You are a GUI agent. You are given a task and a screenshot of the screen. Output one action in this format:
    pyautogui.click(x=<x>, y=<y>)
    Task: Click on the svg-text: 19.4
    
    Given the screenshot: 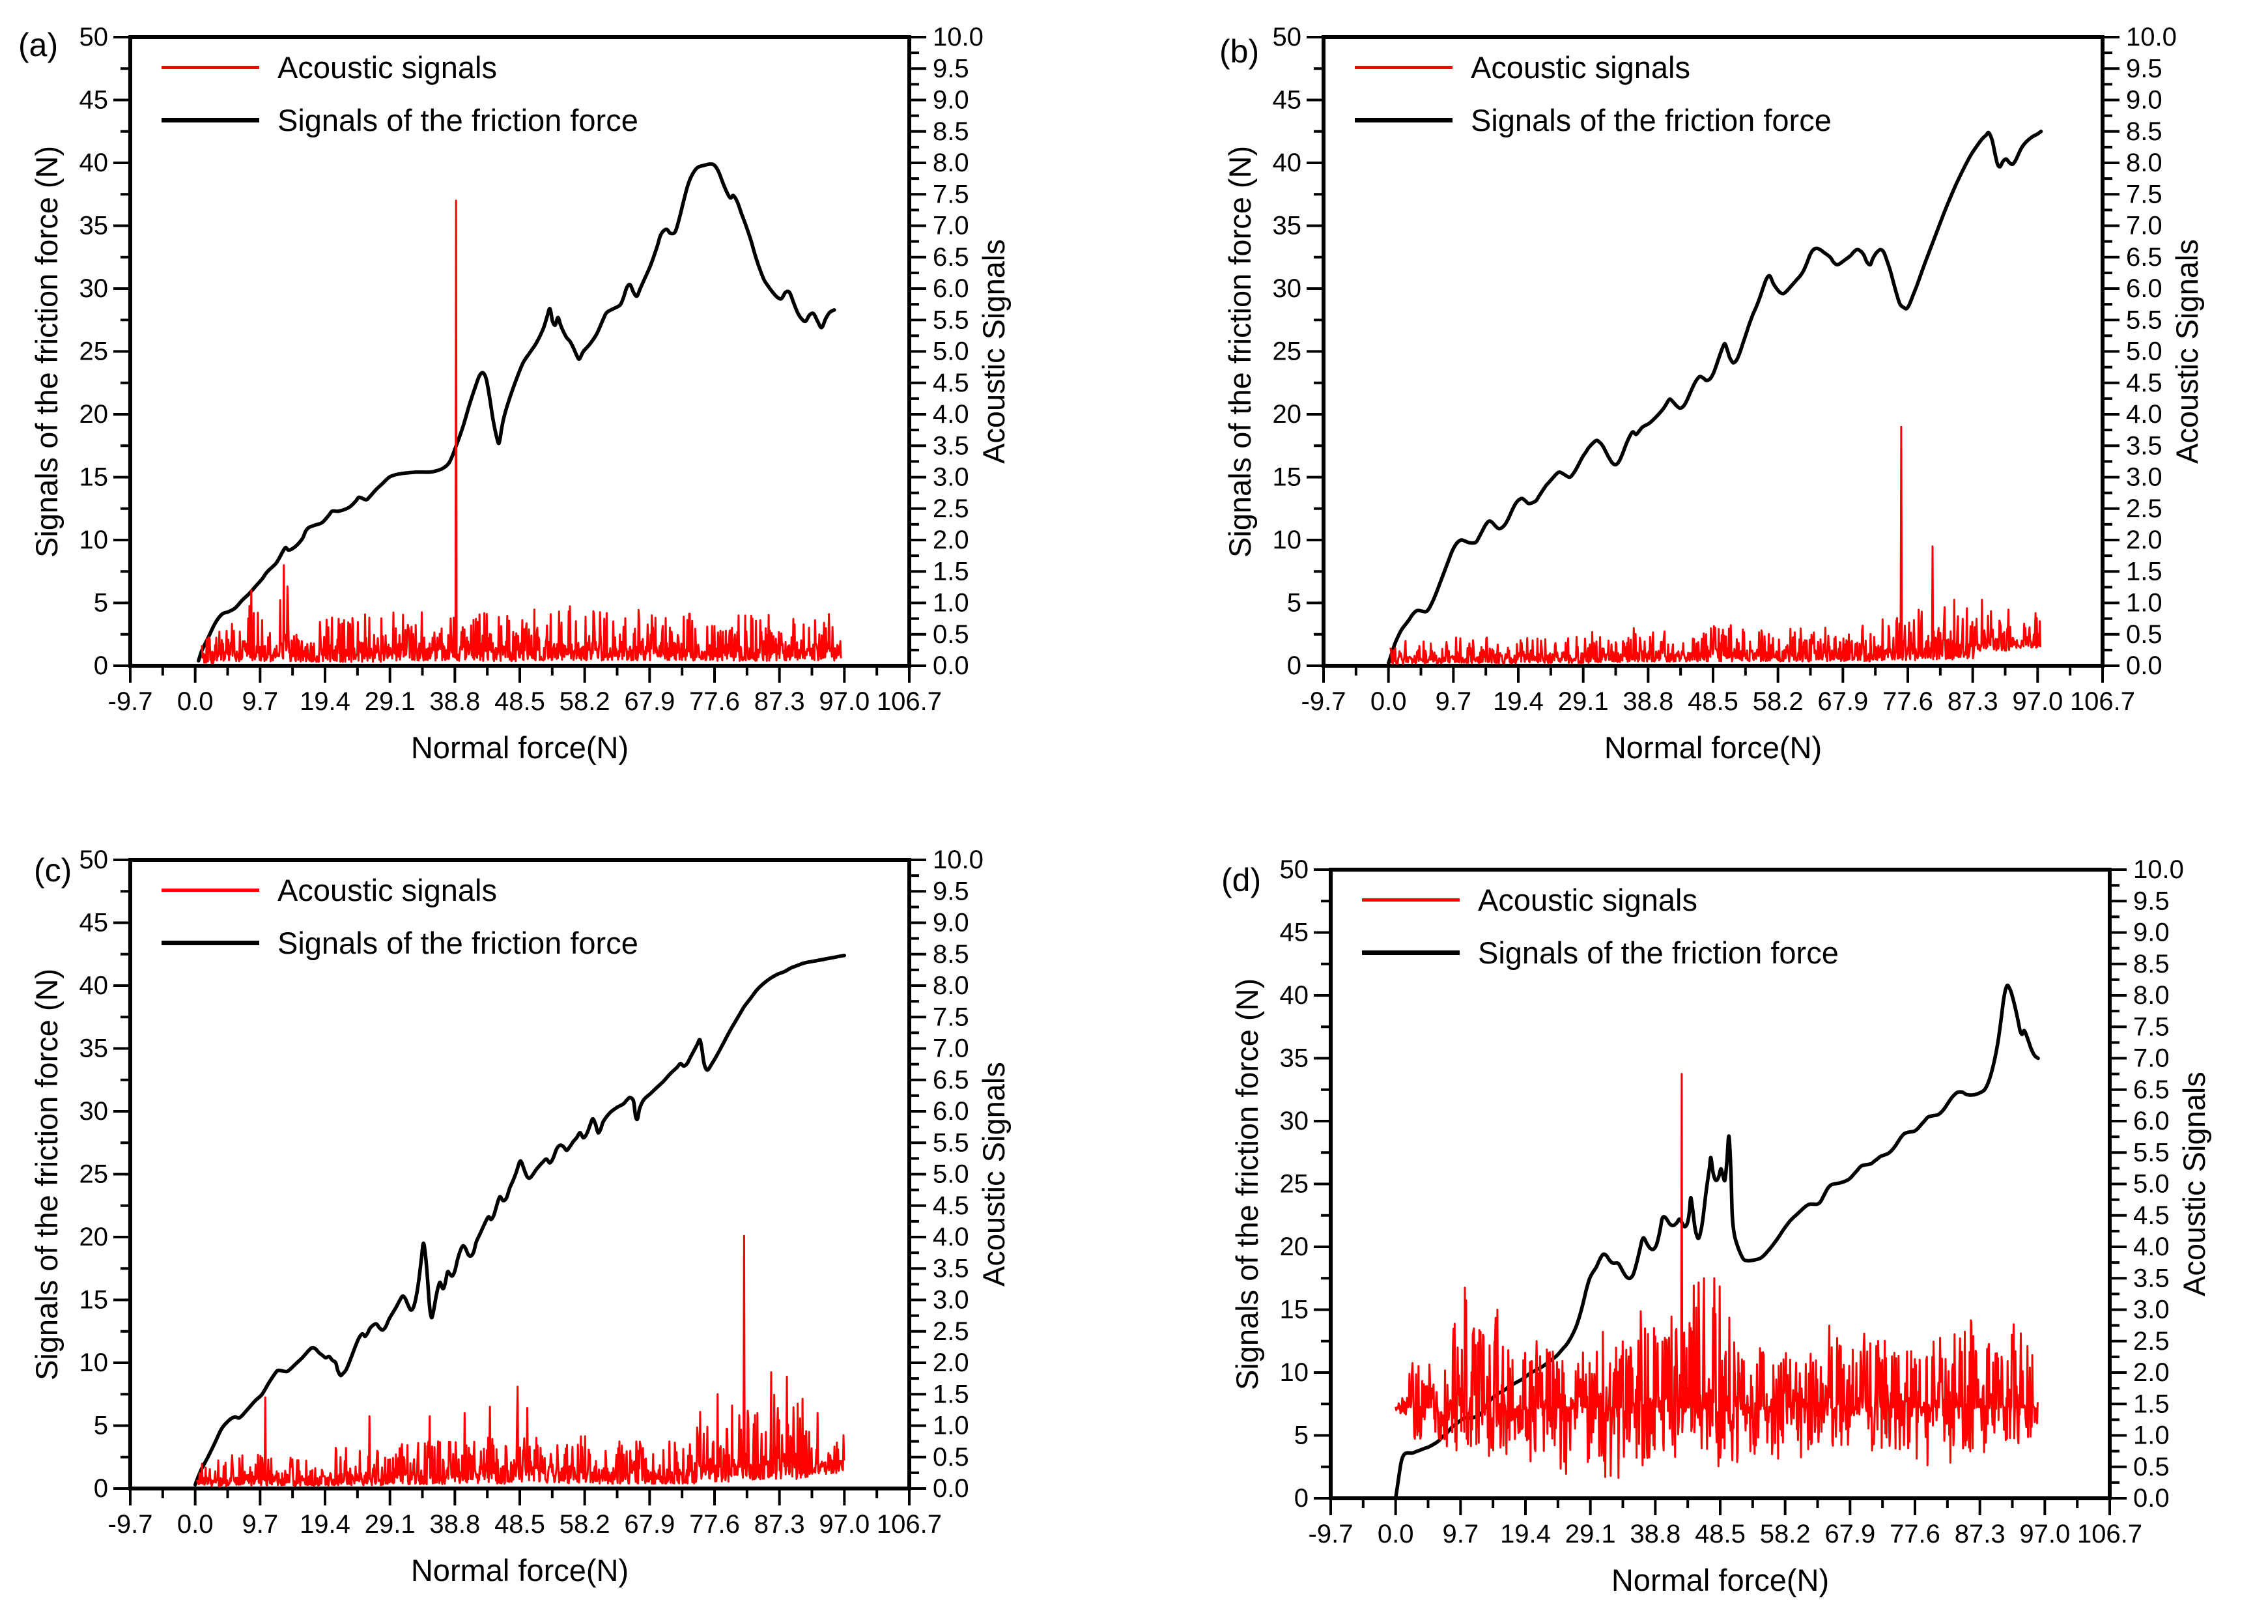 What is the action you would take?
    pyautogui.click(x=1518, y=702)
    